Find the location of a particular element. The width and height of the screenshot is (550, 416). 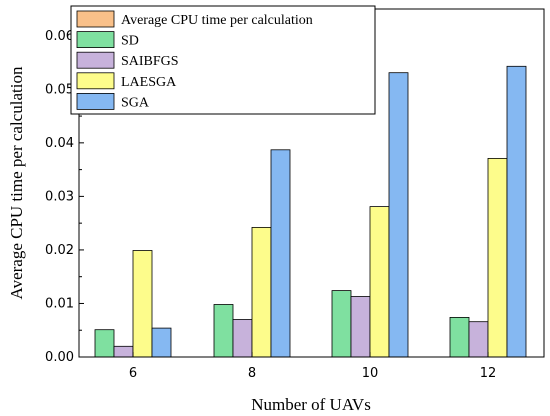

legend-label-sga: SGA is located at coordinates (135, 102).